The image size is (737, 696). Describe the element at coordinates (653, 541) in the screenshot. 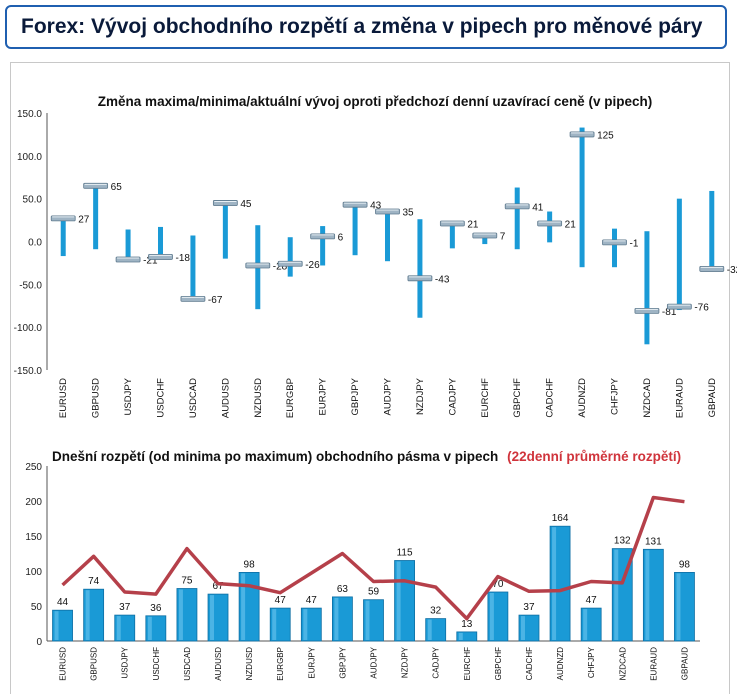

I see `data-label: 131` at that location.